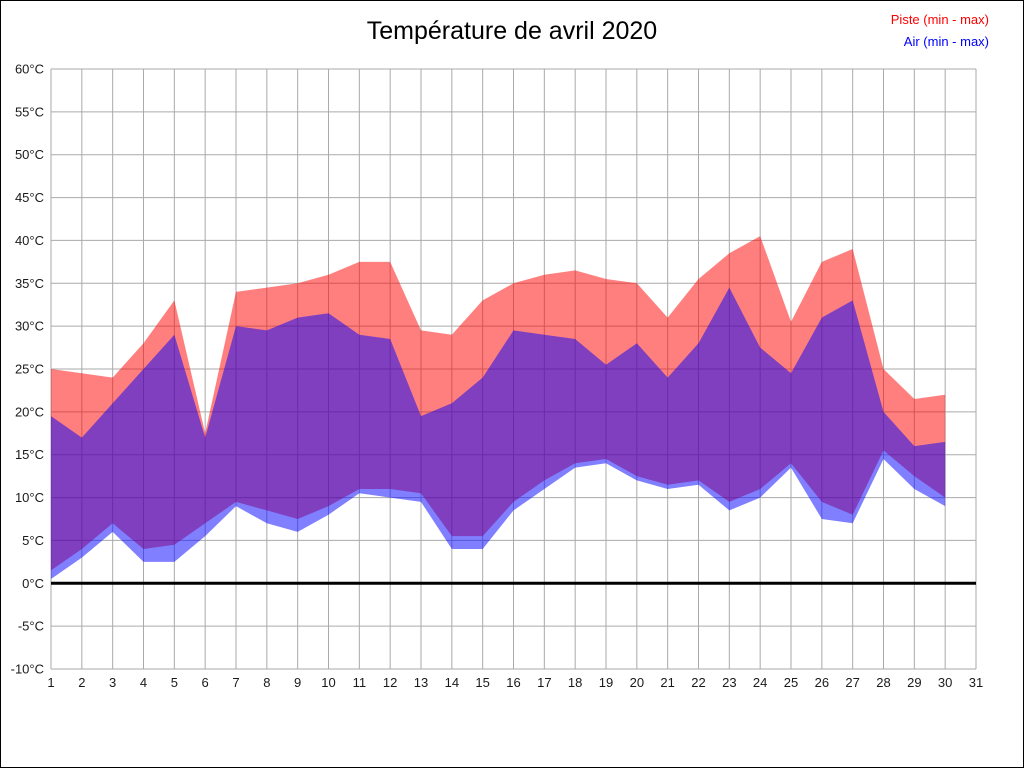 The width and height of the screenshot is (1024, 768). I want to click on x-tick-label: 15, so click(482, 682).